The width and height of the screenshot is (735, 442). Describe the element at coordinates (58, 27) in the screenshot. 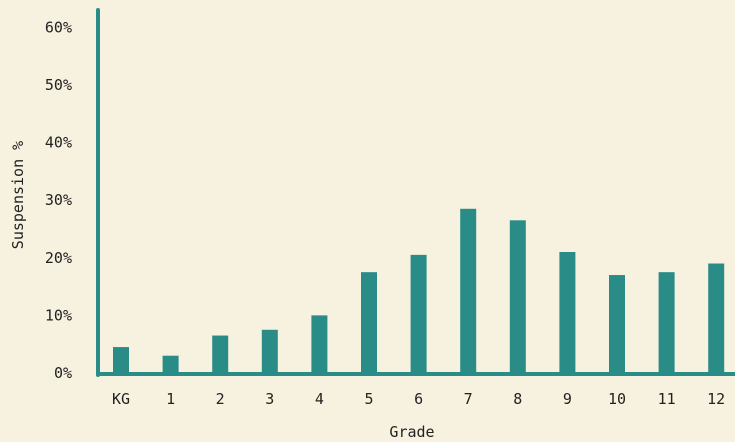

I see `y-tick-label: 60%` at that location.